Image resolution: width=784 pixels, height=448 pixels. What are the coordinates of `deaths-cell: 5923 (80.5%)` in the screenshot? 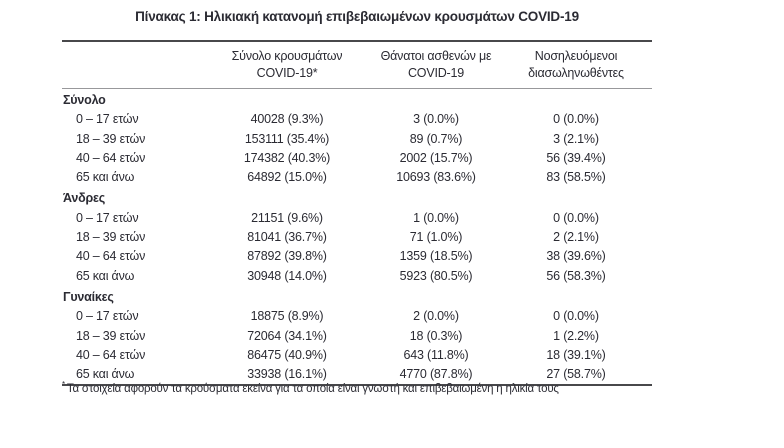 It's located at (436, 275).